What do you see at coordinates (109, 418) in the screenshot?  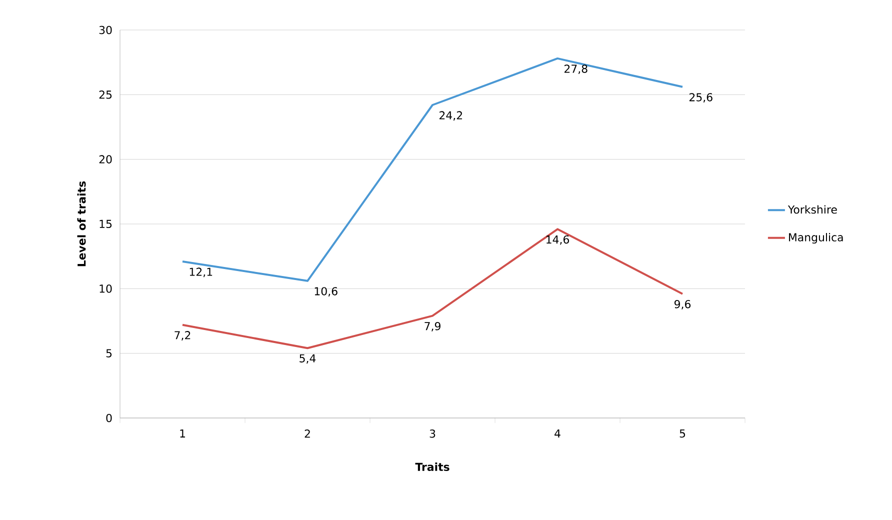 I see `y-tick-label: 0` at bounding box center [109, 418].